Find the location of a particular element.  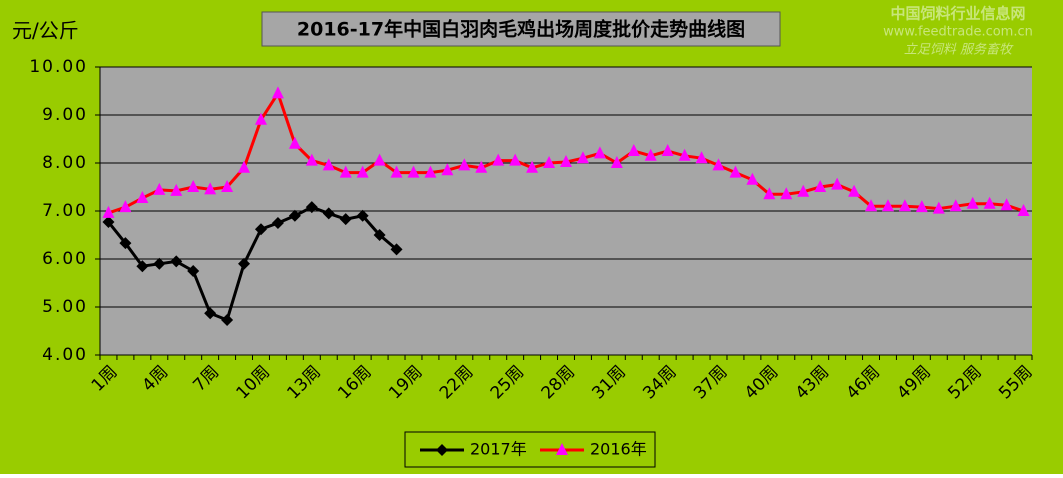

y-axis-label: 元/公斤 is located at coordinates (45, 31).